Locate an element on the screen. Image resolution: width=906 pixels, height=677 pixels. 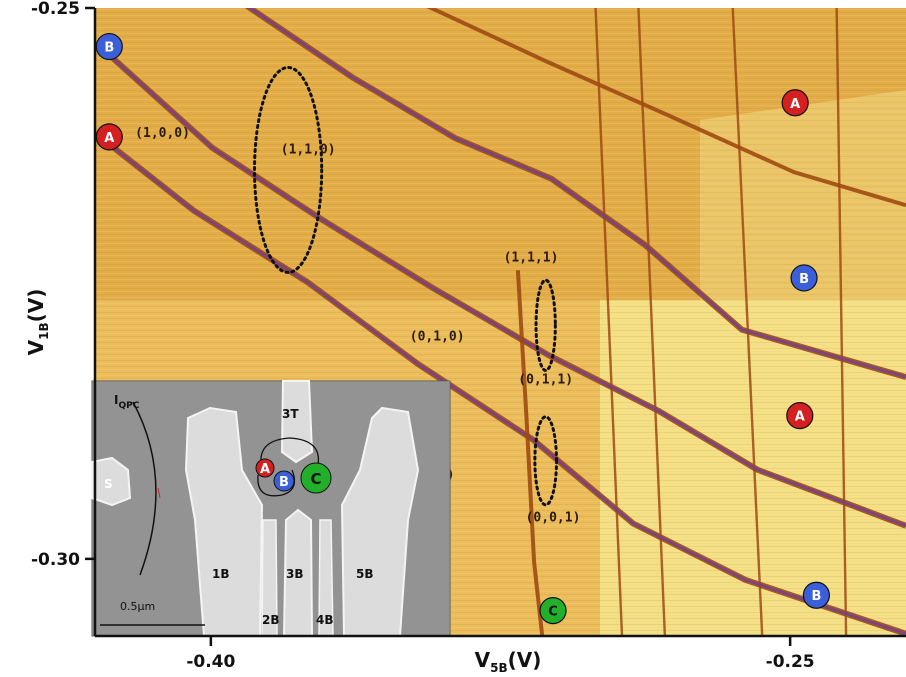
inset-dot-c-icon is located at coordinates (316, 478).